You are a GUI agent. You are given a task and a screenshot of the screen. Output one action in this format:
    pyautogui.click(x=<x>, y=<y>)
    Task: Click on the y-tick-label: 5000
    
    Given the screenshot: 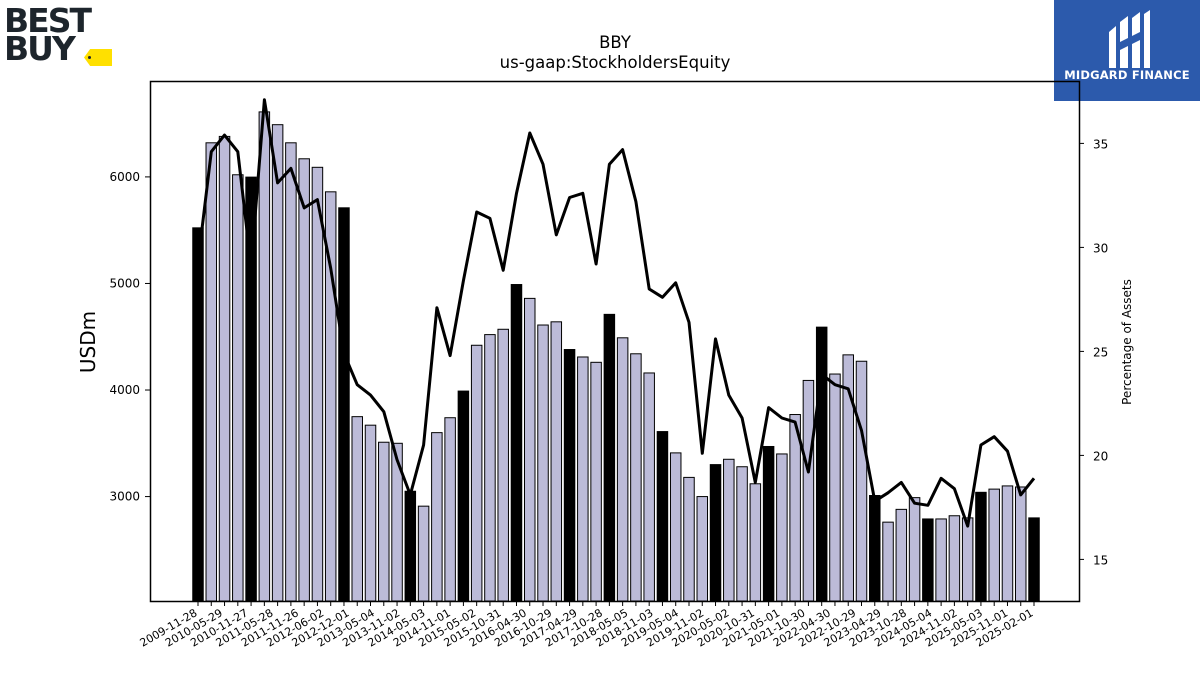 What is the action you would take?
    pyautogui.click(x=124, y=283)
    